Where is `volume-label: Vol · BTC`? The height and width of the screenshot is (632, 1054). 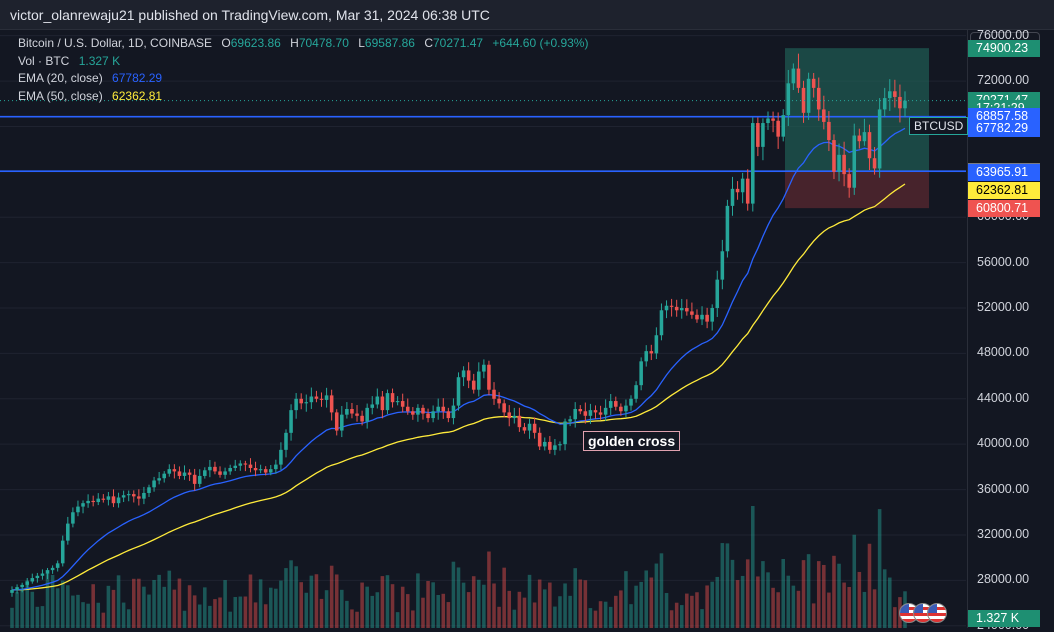 volume-label: Vol · BTC is located at coordinates (44, 60).